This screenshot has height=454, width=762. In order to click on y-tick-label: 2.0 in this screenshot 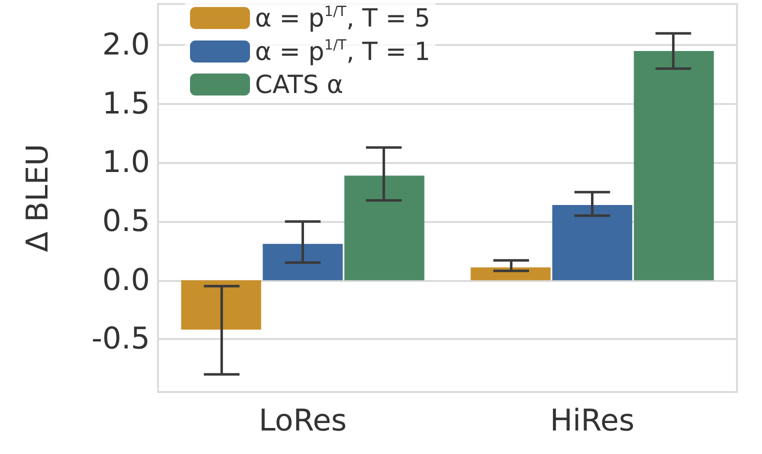, I will do `click(126, 45)`.